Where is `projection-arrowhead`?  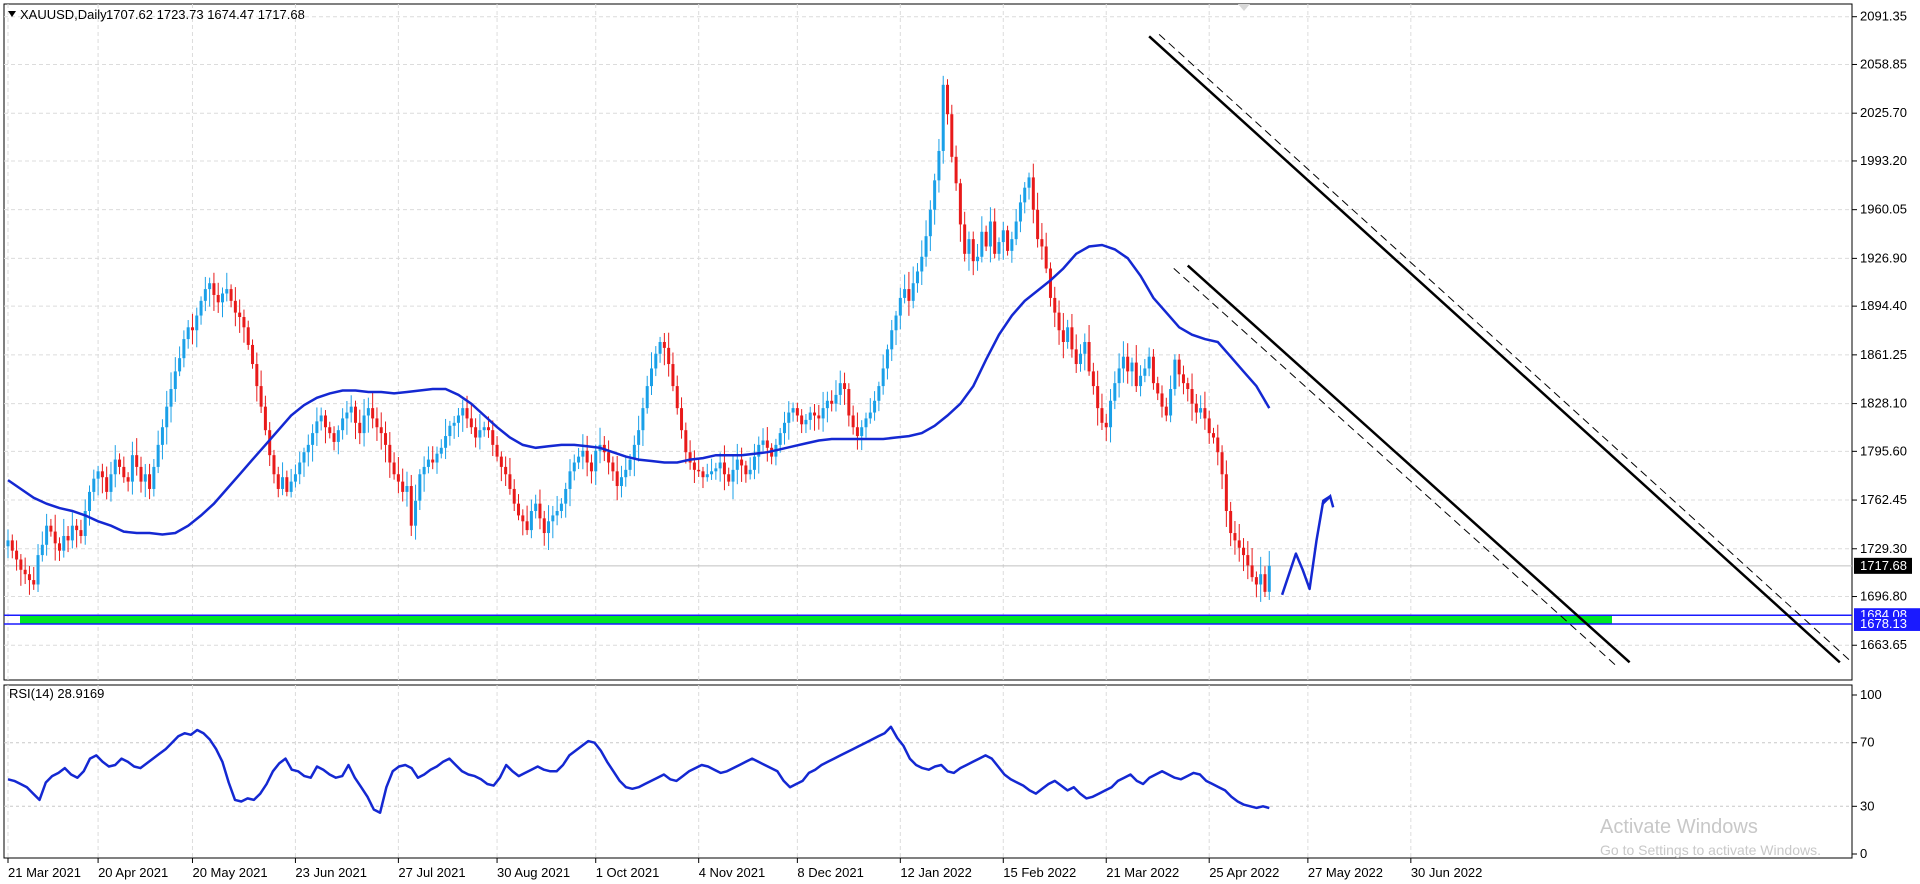
projection-arrowhead is located at coordinates (1328, 500).